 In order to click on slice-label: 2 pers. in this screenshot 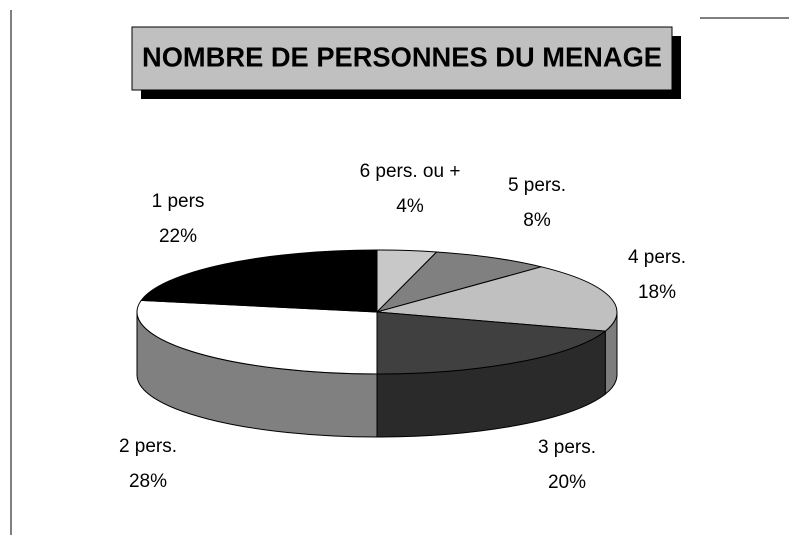, I will do `click(148, 446)`.